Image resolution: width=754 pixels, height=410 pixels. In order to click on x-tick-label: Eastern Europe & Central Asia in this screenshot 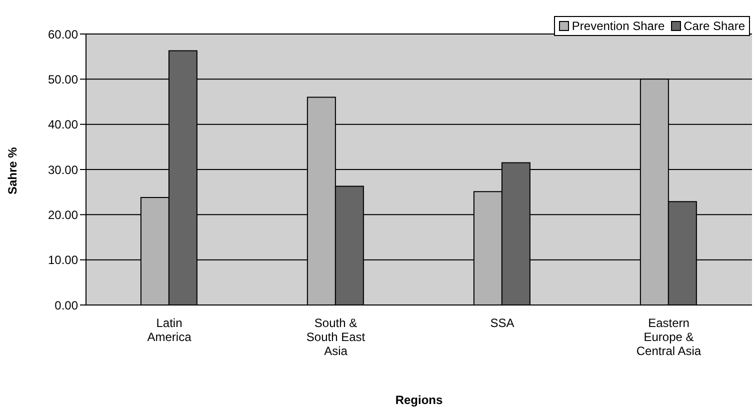, I will do `click(669, 337)`.